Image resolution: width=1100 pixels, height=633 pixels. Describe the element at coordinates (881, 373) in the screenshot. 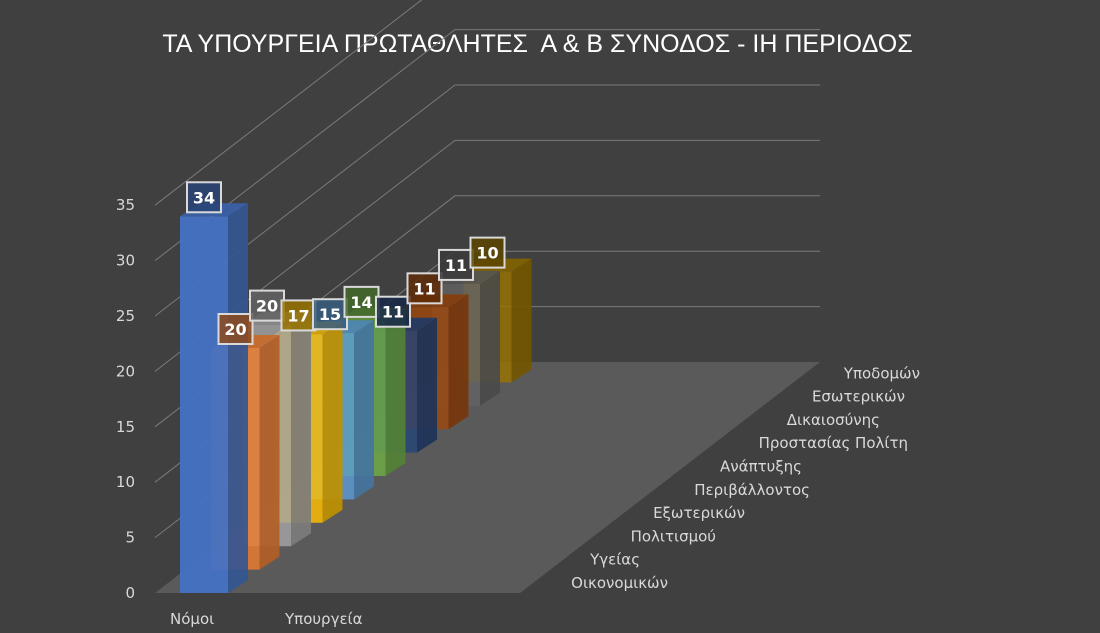

I see `category-label: Υποδομών` at that location.